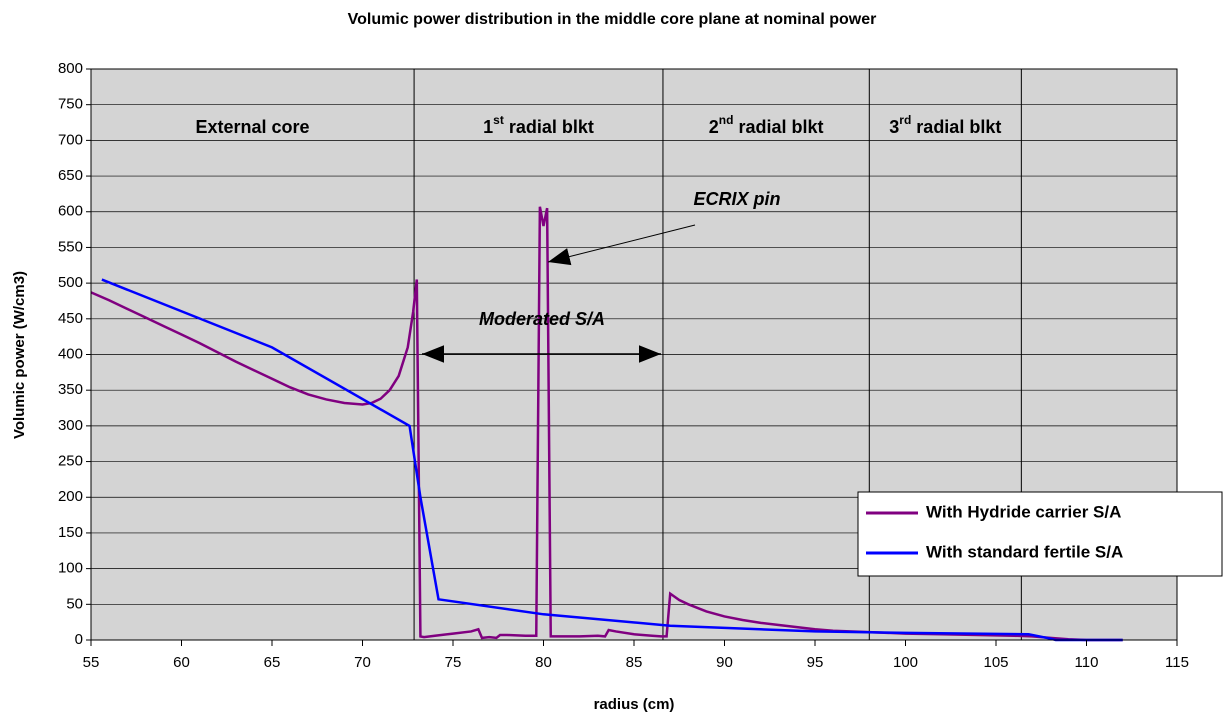 This screenshot has height=718, width=1223. I want to click on y-tick-label: 450, so click(70, 318).